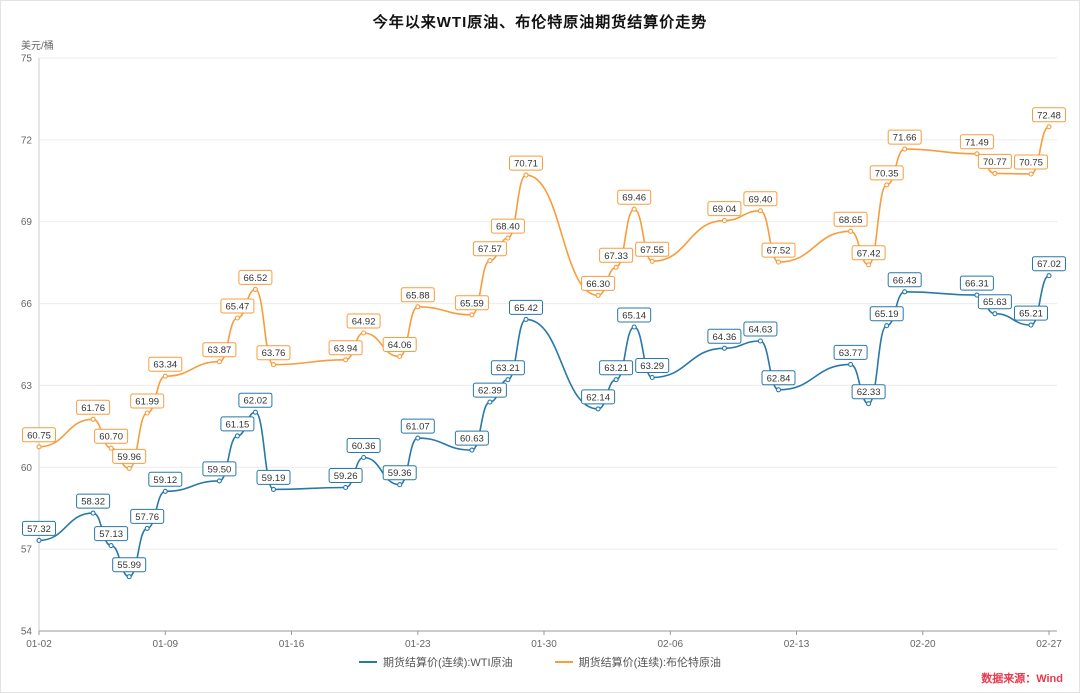 The width and height of the screenshot is (1080, 693). What do you see at coordinates (779, 251) in the screenshot?
I see `svg-text: 67.52` at bounding box center [779, 251].